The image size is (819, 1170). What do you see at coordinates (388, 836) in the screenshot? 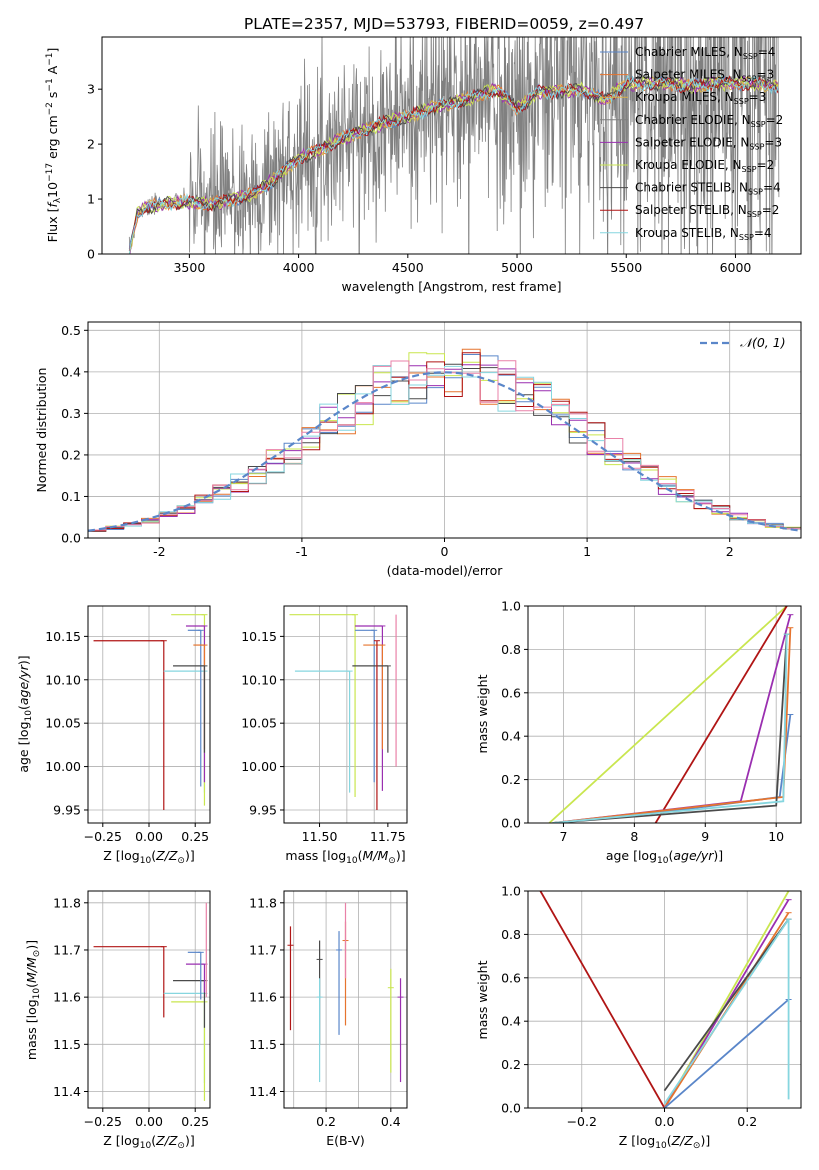
I see `x-tick-label: 11.75` at bounding box center [388, 836].